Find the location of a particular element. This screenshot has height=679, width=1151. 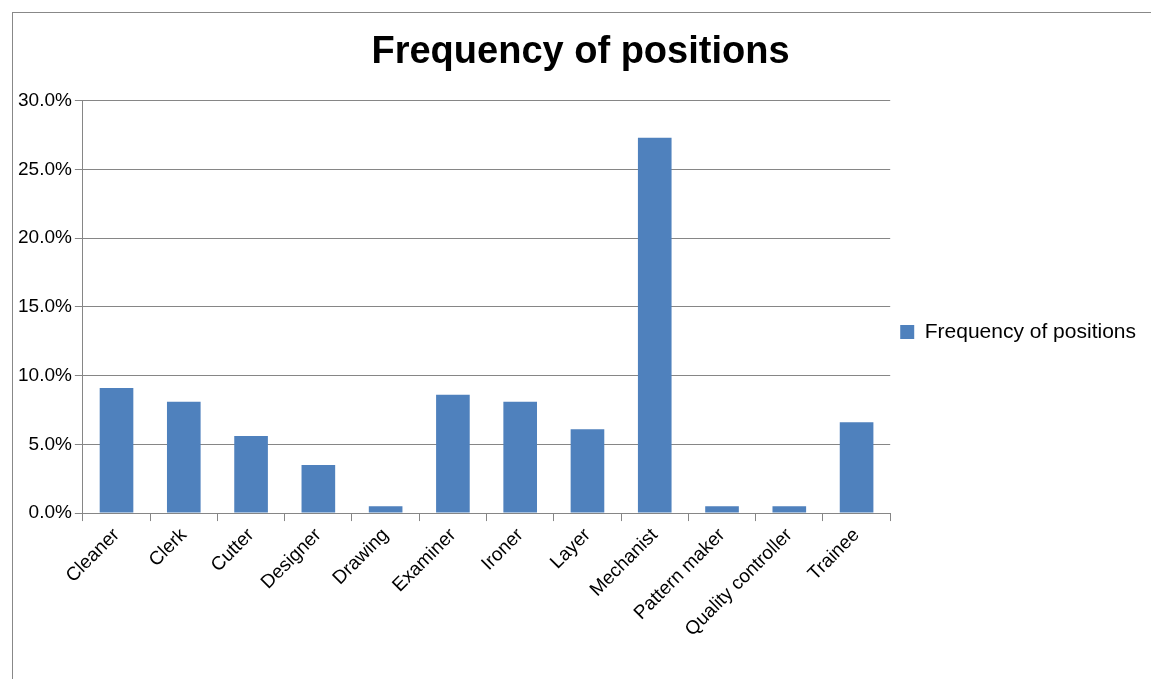

legend-label: Frequency of positions is located at coordinates (1030, 330).